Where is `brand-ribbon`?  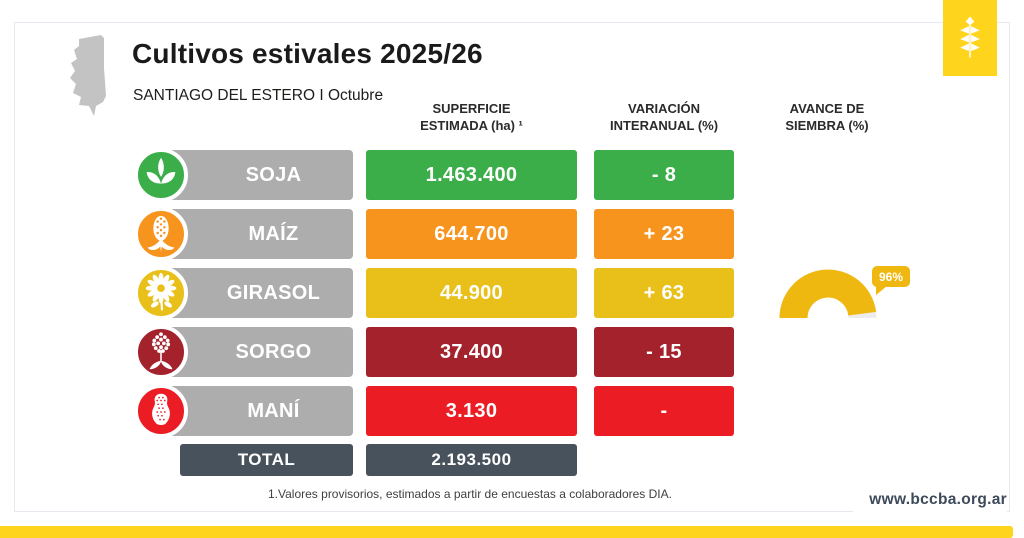
brand-ribbon is located at coordinates (970, 38).